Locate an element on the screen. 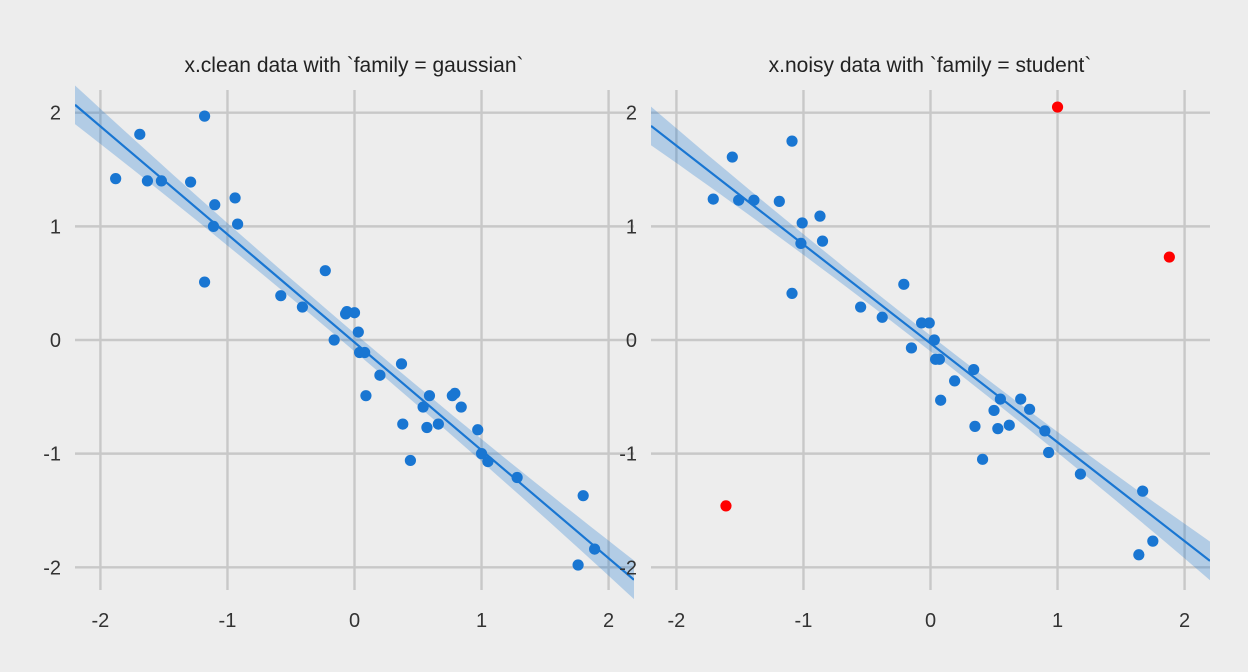  panel-title: x.clean data with `family = gaussian` is located at coordinates (353, 65).